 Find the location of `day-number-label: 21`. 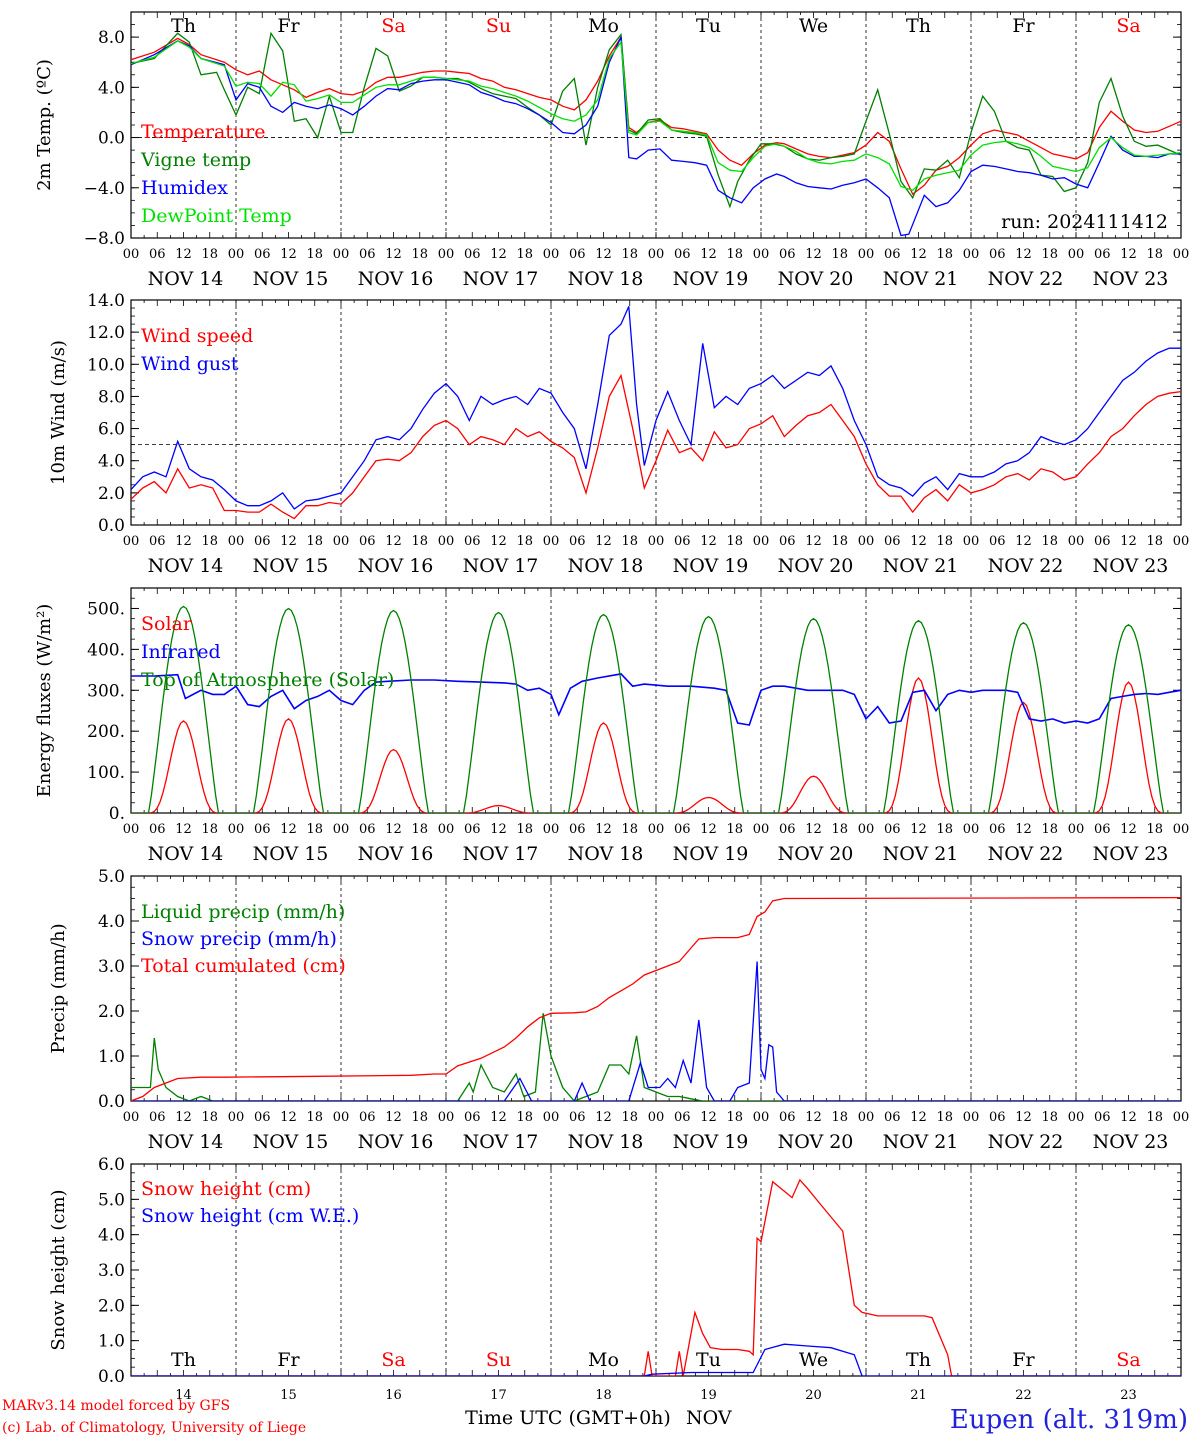

day-number-label: 21 is located at coordinates (918, 1395).